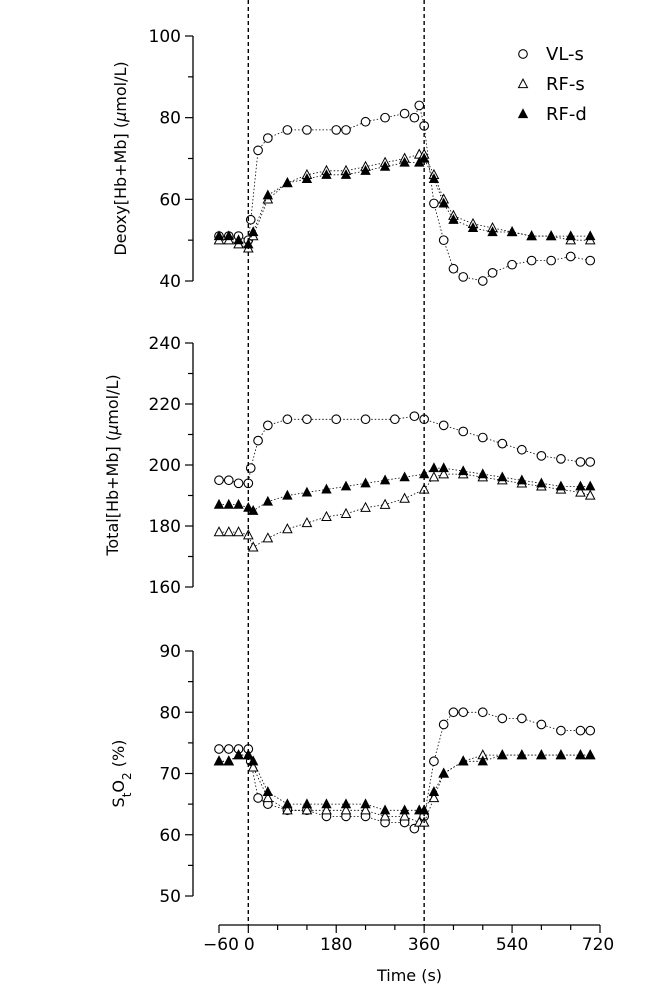 The width and height of the screenshot is (652, 1001). What do you see at coordinates (170, 119) in the screenshot?
I see `y-tick-label: 80` at bounding box center [170, 119].